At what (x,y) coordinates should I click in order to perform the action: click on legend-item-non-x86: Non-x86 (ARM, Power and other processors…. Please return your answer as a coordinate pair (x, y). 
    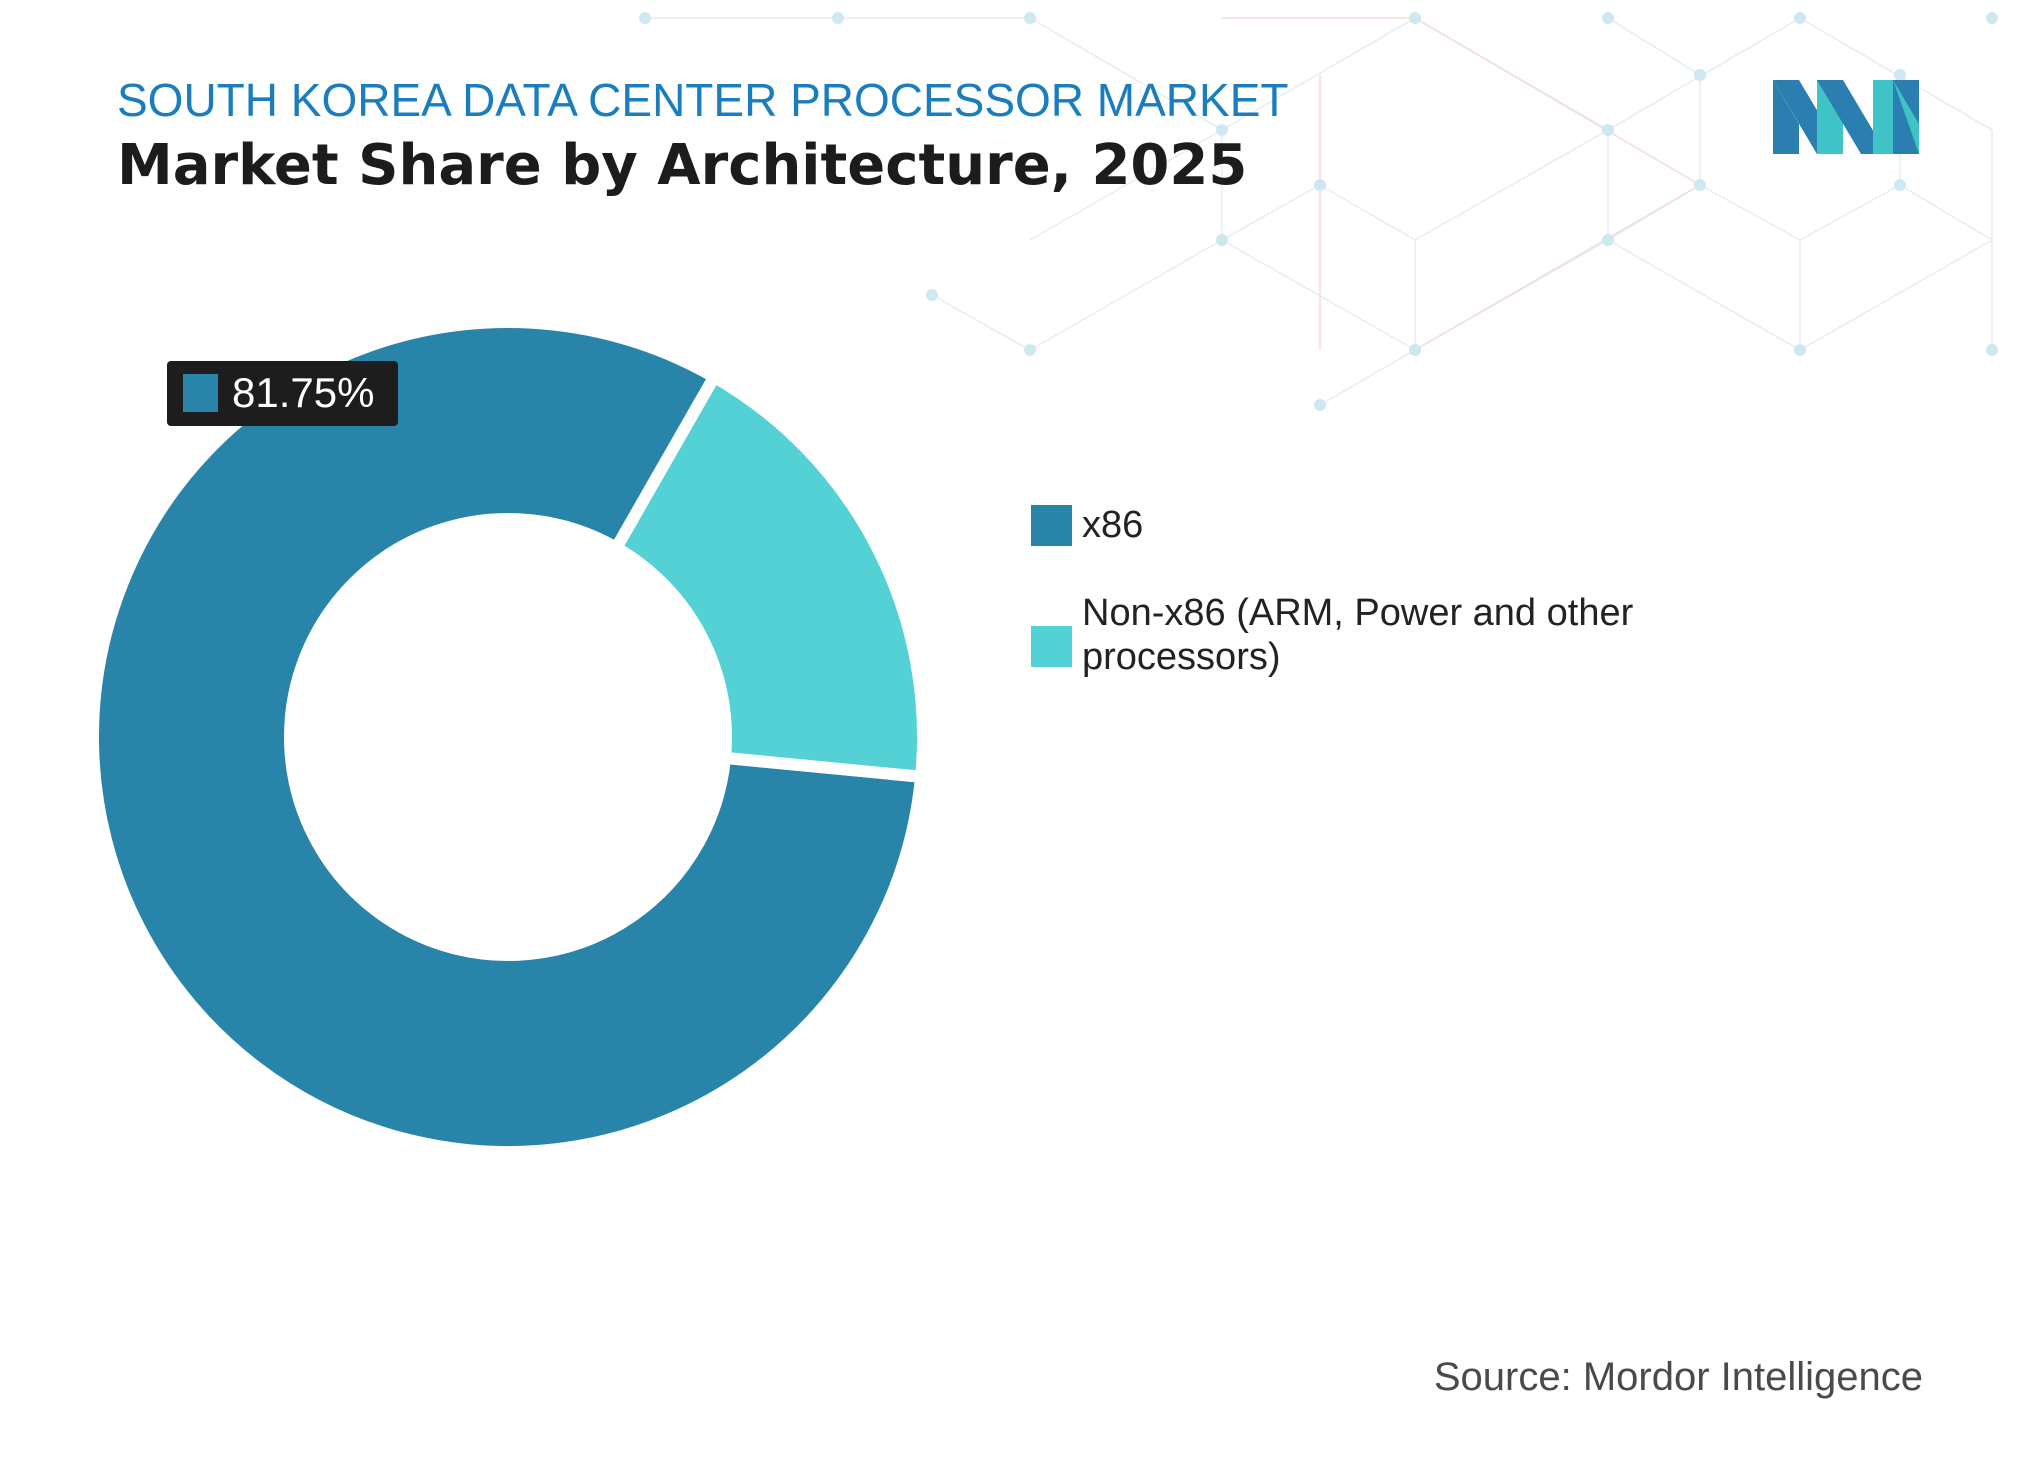
    Looking at the image, I should click on (1371, 635).